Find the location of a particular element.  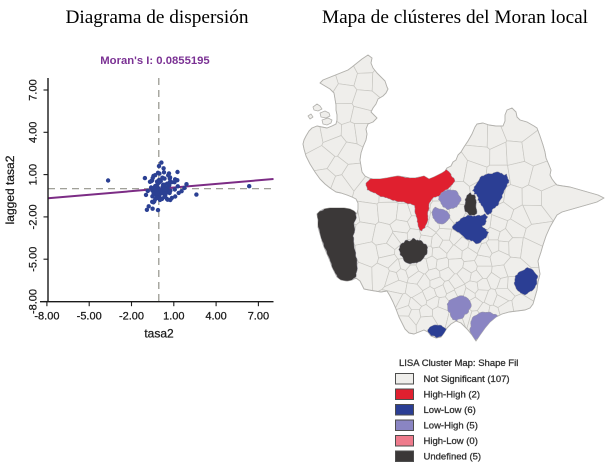

svg-text: tasa2 is located at coordinates (159, 334).